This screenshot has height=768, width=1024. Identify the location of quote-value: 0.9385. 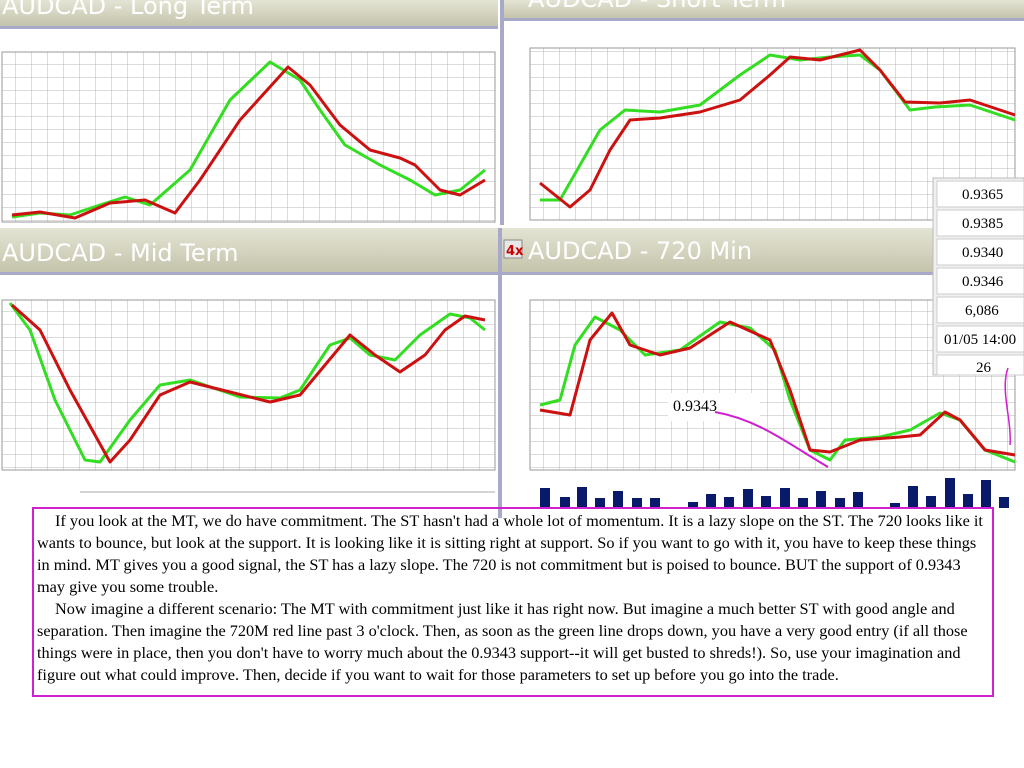
(982, 224).